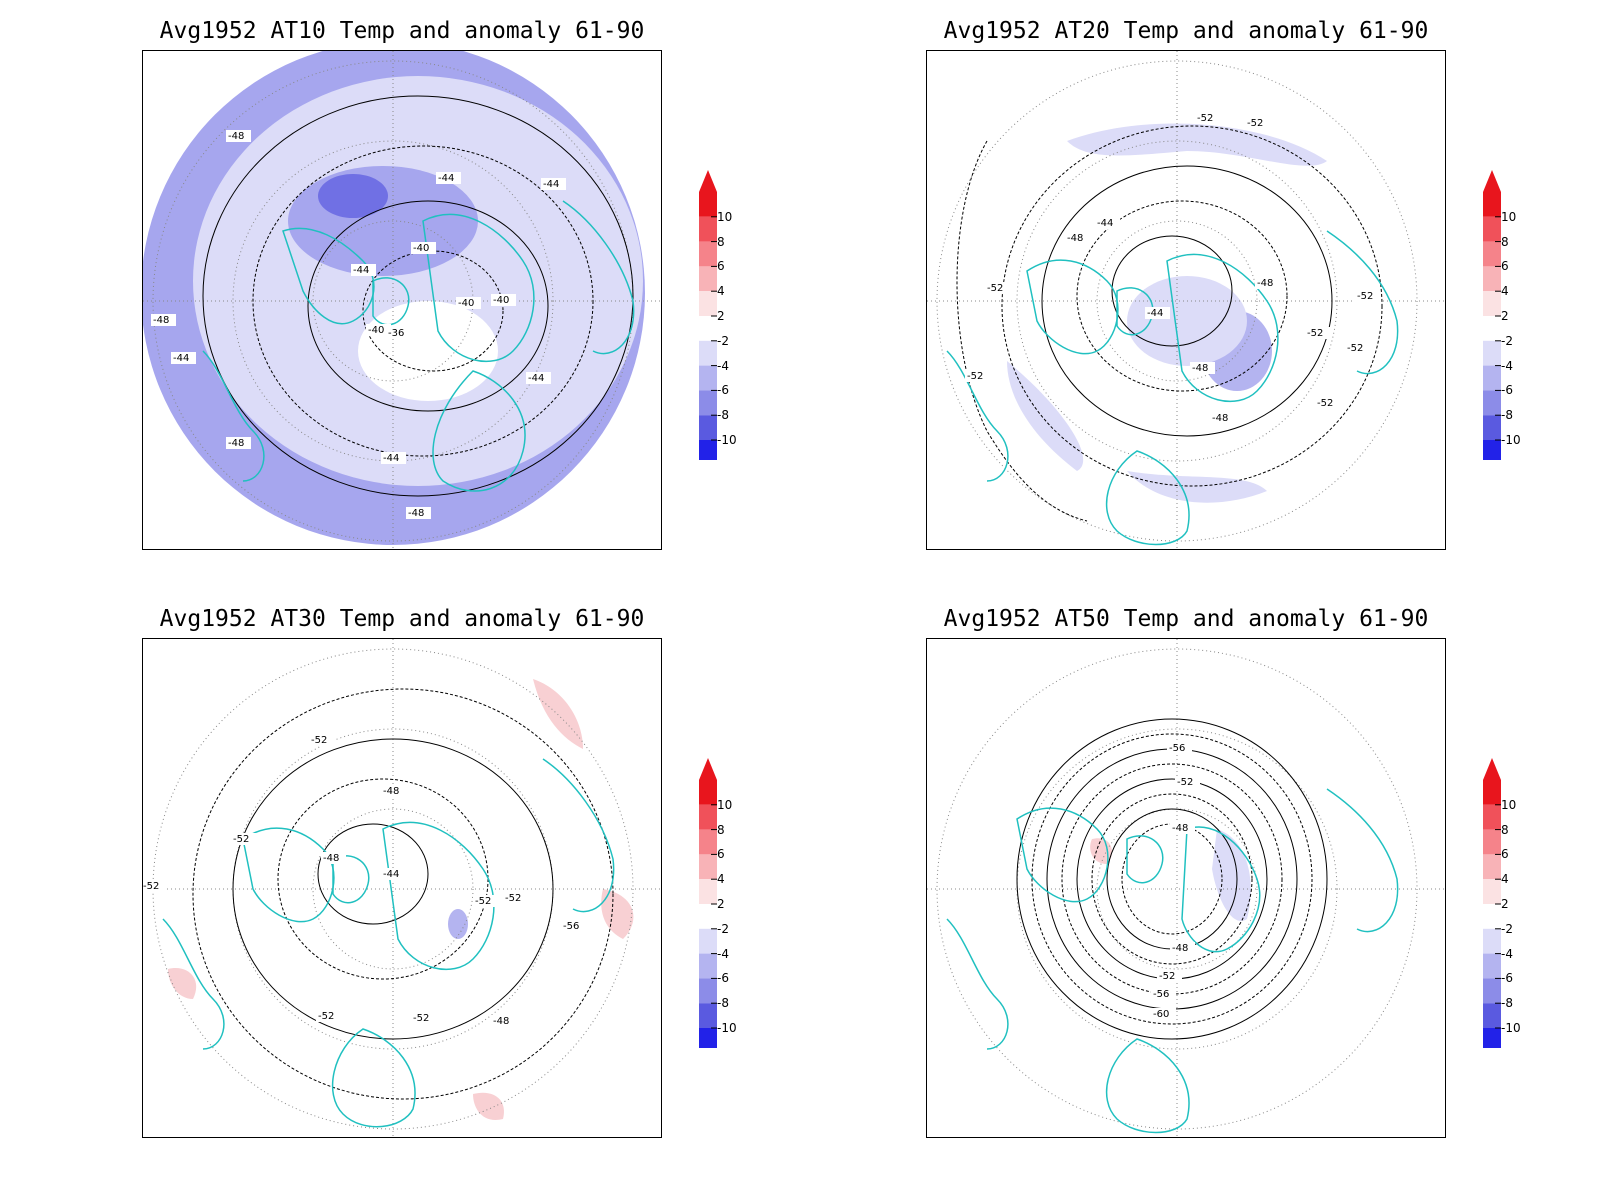 The image size is (1600, 1200). I want to click on panel-title: Avg1952 AT50 Temp and anomaly 61-90, so click(1186, 619).